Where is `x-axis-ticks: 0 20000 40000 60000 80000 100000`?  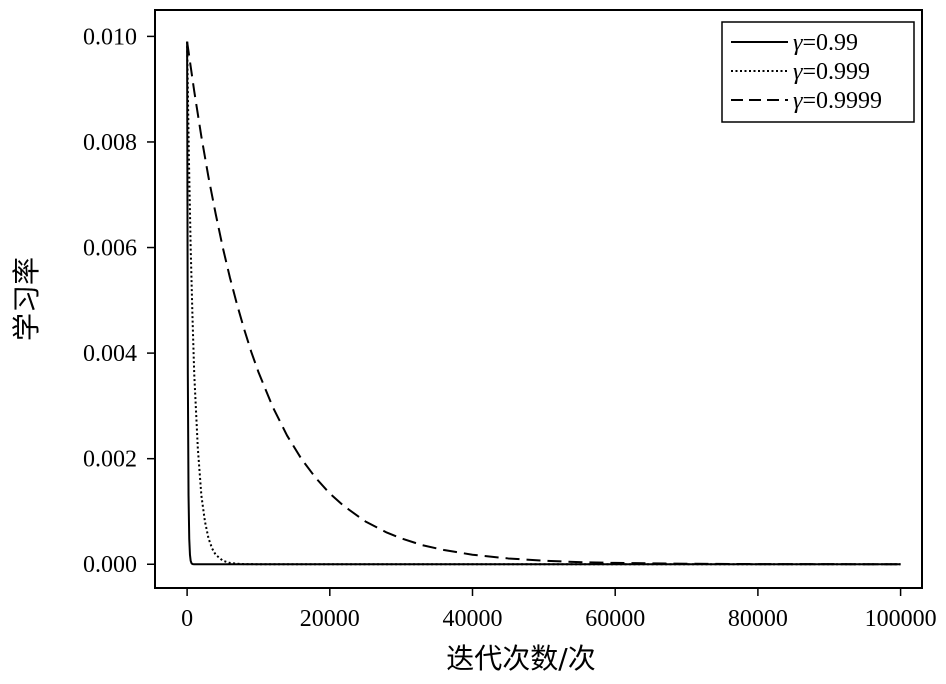
x-axis-ticks: 0 20000 40000 60000 80000 100000 is located at coordinates (559, 610).